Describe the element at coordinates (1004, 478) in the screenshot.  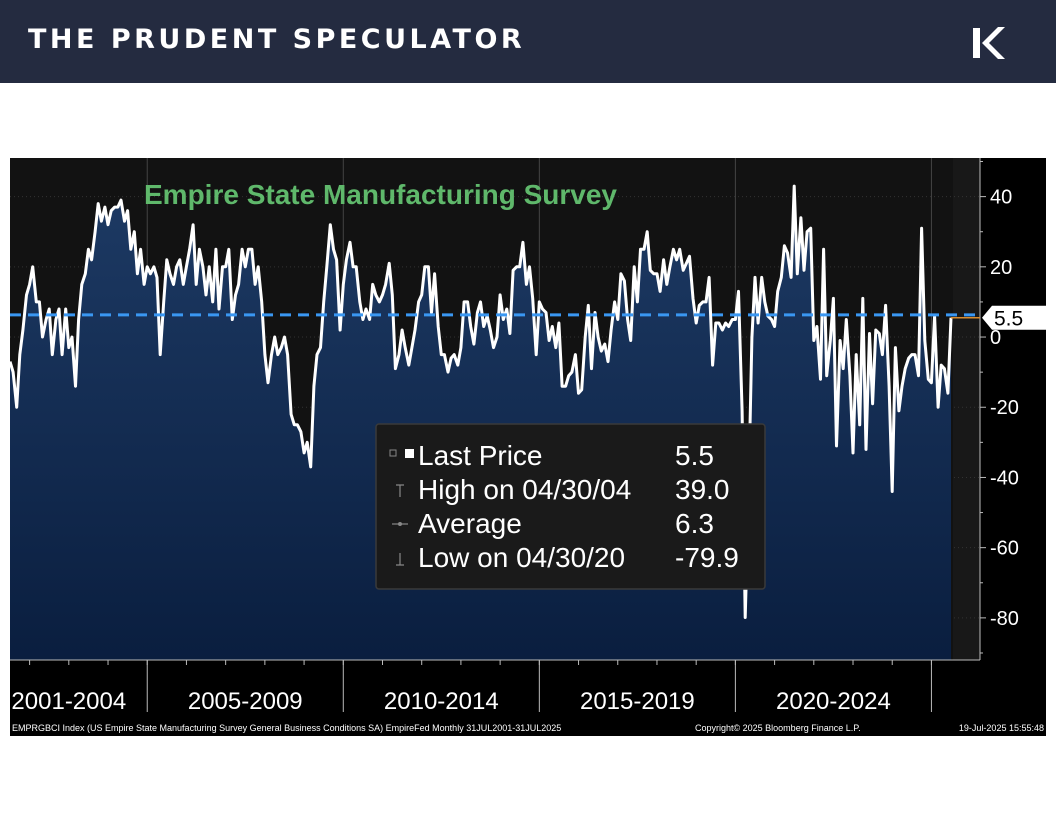
I see `y-tick-label: -40` at that location.